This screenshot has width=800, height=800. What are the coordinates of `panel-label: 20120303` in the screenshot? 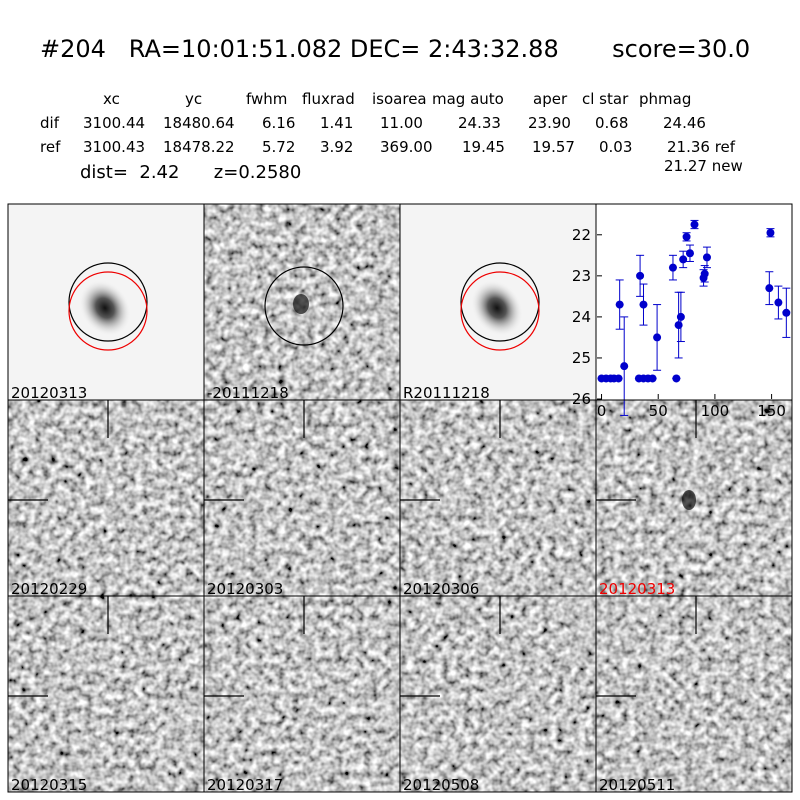 It's located at (245, 589).